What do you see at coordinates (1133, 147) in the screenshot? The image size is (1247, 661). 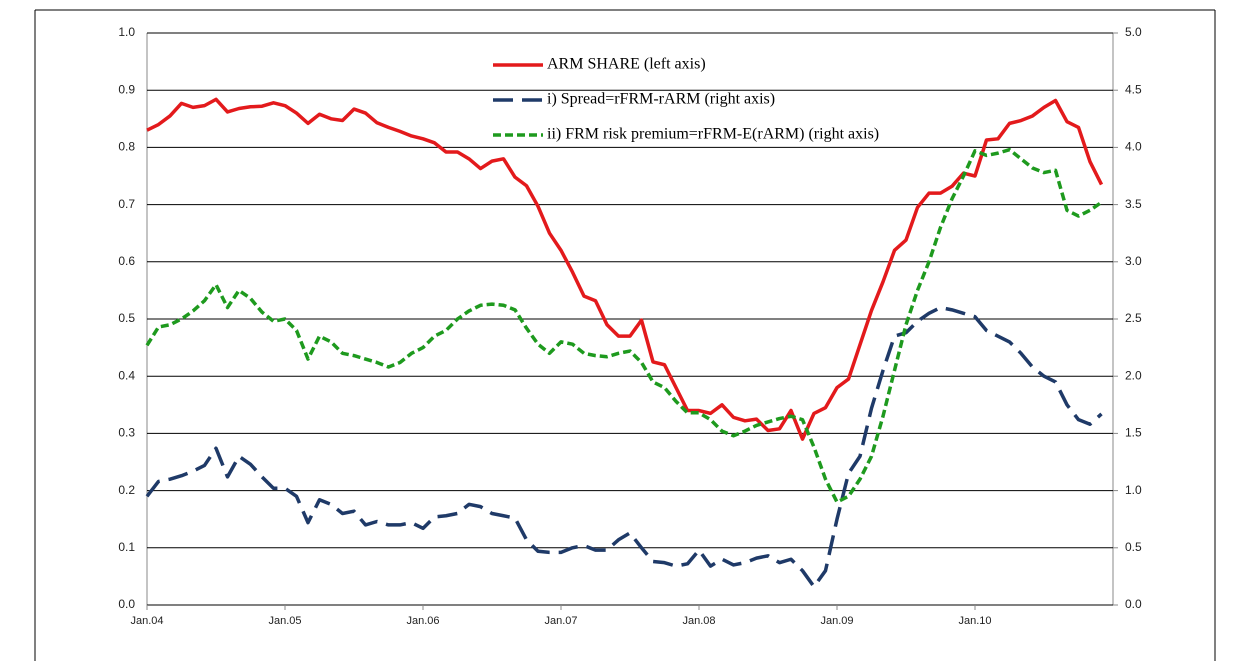 I see `y2-tick-label: 4.0` at bounding box center [1133, 147].